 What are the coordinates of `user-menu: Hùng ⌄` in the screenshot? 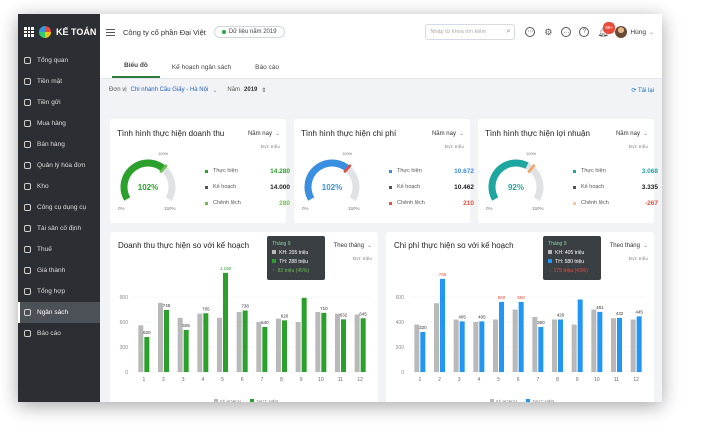 It's located at (634, 32).